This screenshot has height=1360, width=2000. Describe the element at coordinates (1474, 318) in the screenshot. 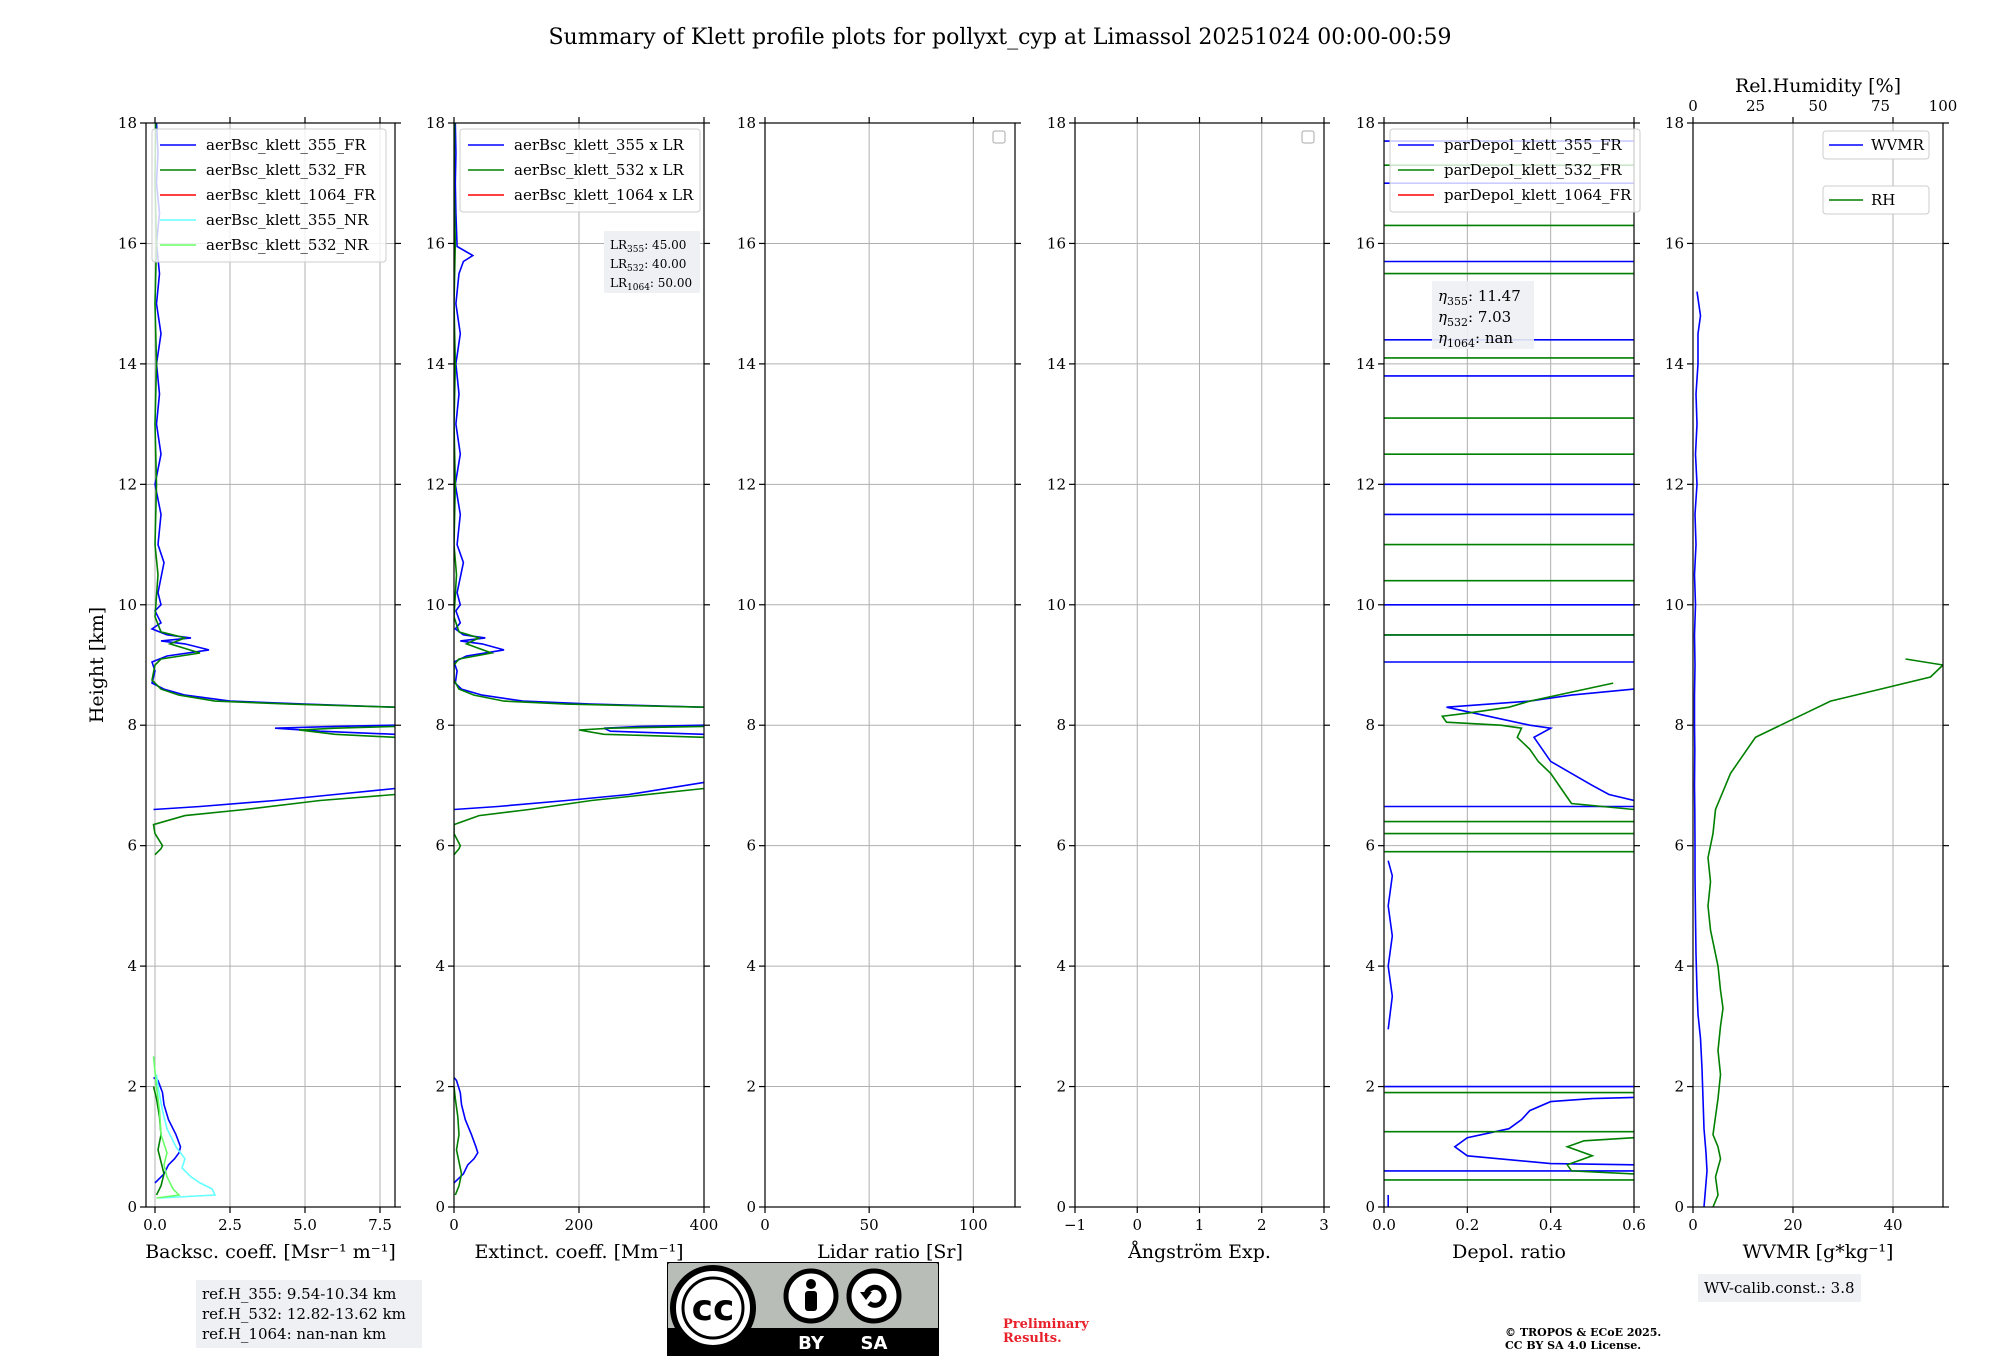

I see `eta-note: η532: 7.03` at that location.